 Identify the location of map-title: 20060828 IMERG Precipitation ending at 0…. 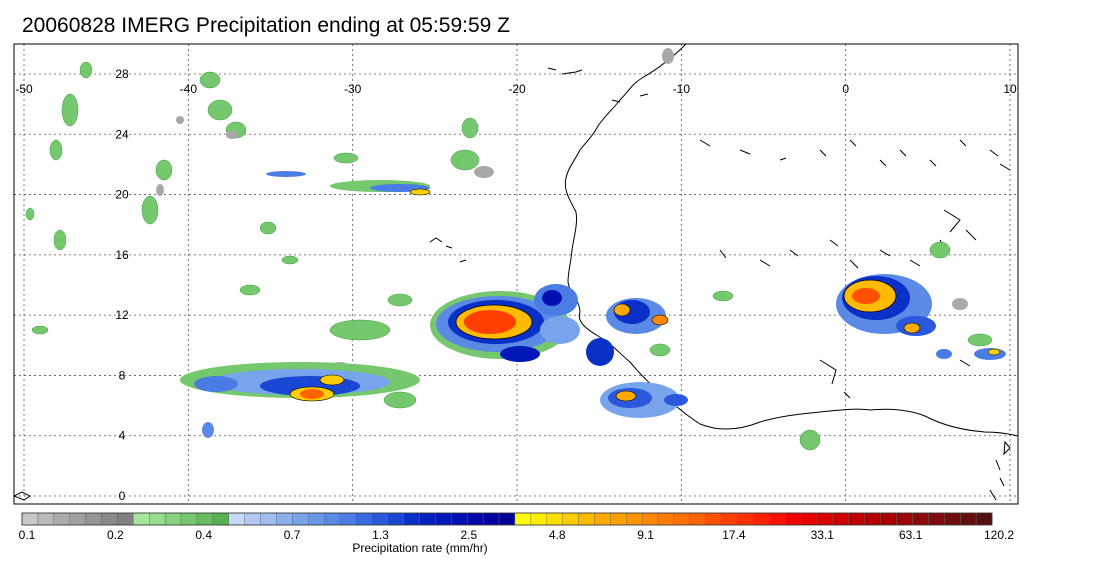
(266, 25).